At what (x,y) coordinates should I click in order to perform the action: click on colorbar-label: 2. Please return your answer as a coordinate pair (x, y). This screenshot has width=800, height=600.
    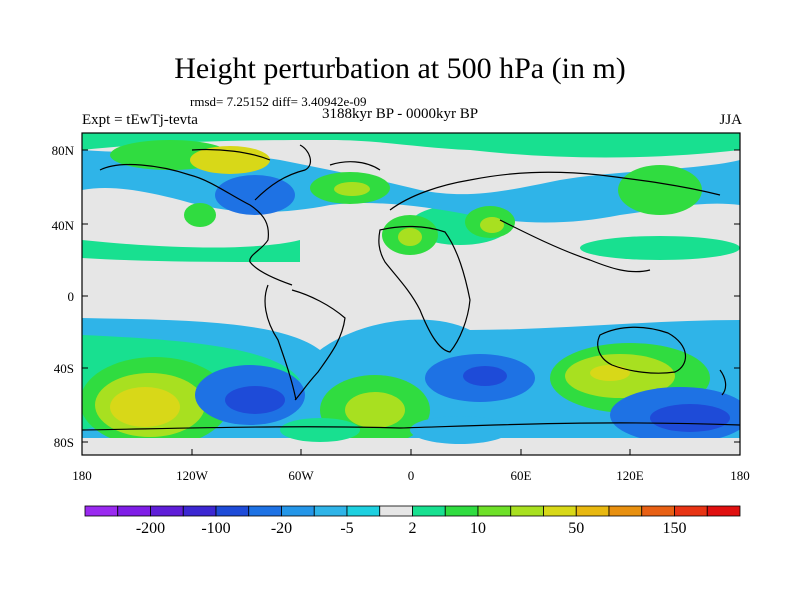
    Looking at the image, I should click on (413, 528).